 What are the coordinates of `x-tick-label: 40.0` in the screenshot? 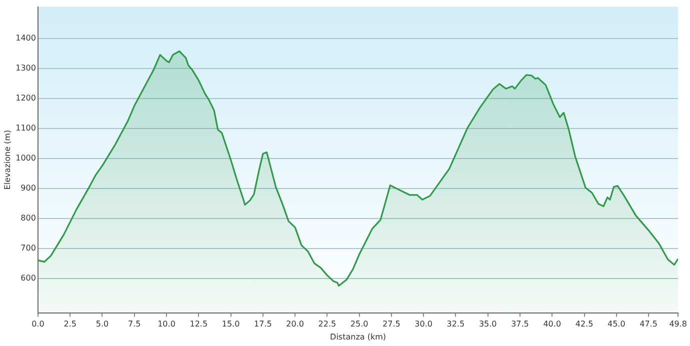 It's located at (552, 324).